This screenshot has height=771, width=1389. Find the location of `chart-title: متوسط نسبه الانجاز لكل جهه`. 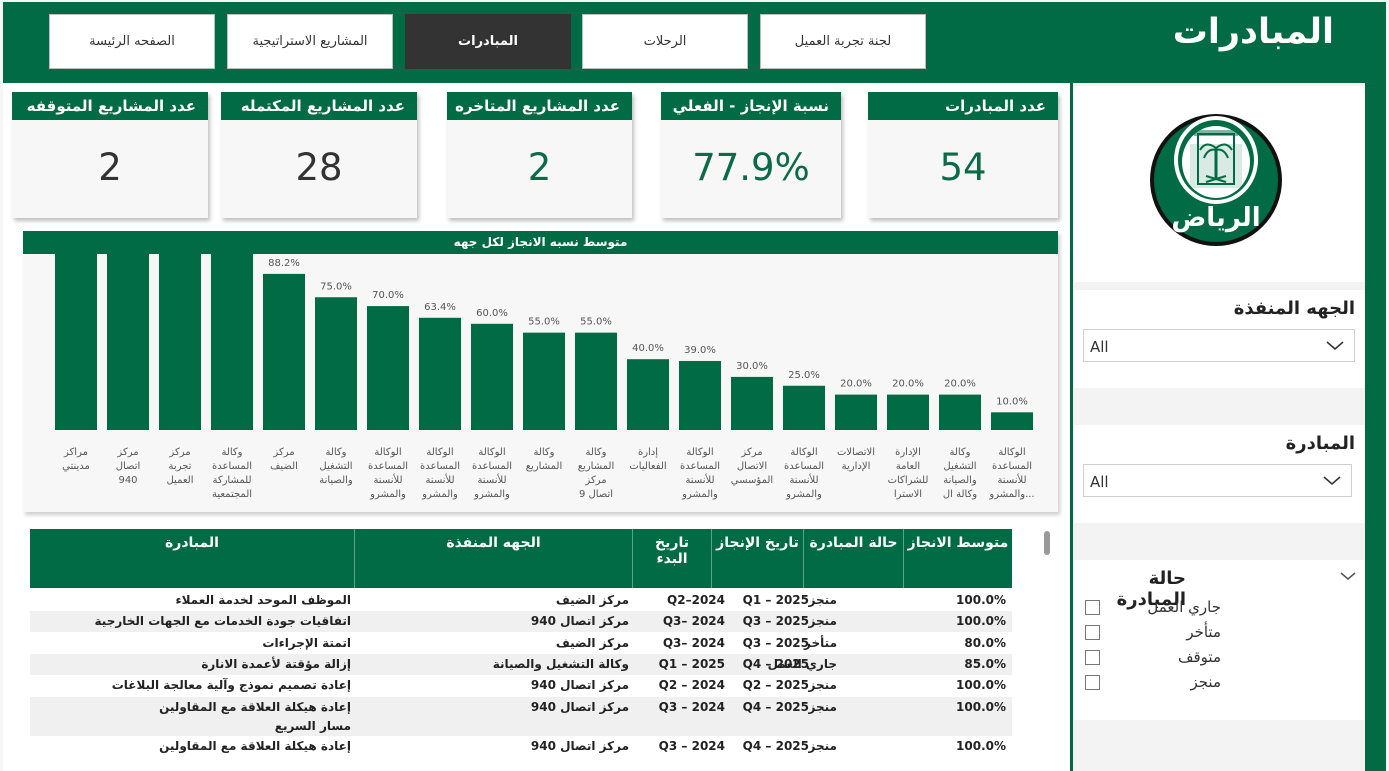

chart-title: متوسط نسبه الانجاز لكل جهه is located at coordinates (540, 242).